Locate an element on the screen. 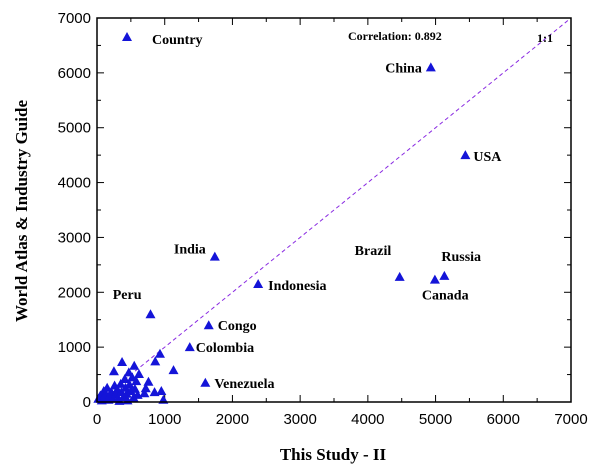 The image size is (599, 468). x-tick-label: 4000 is located at coordinates (367, 419).